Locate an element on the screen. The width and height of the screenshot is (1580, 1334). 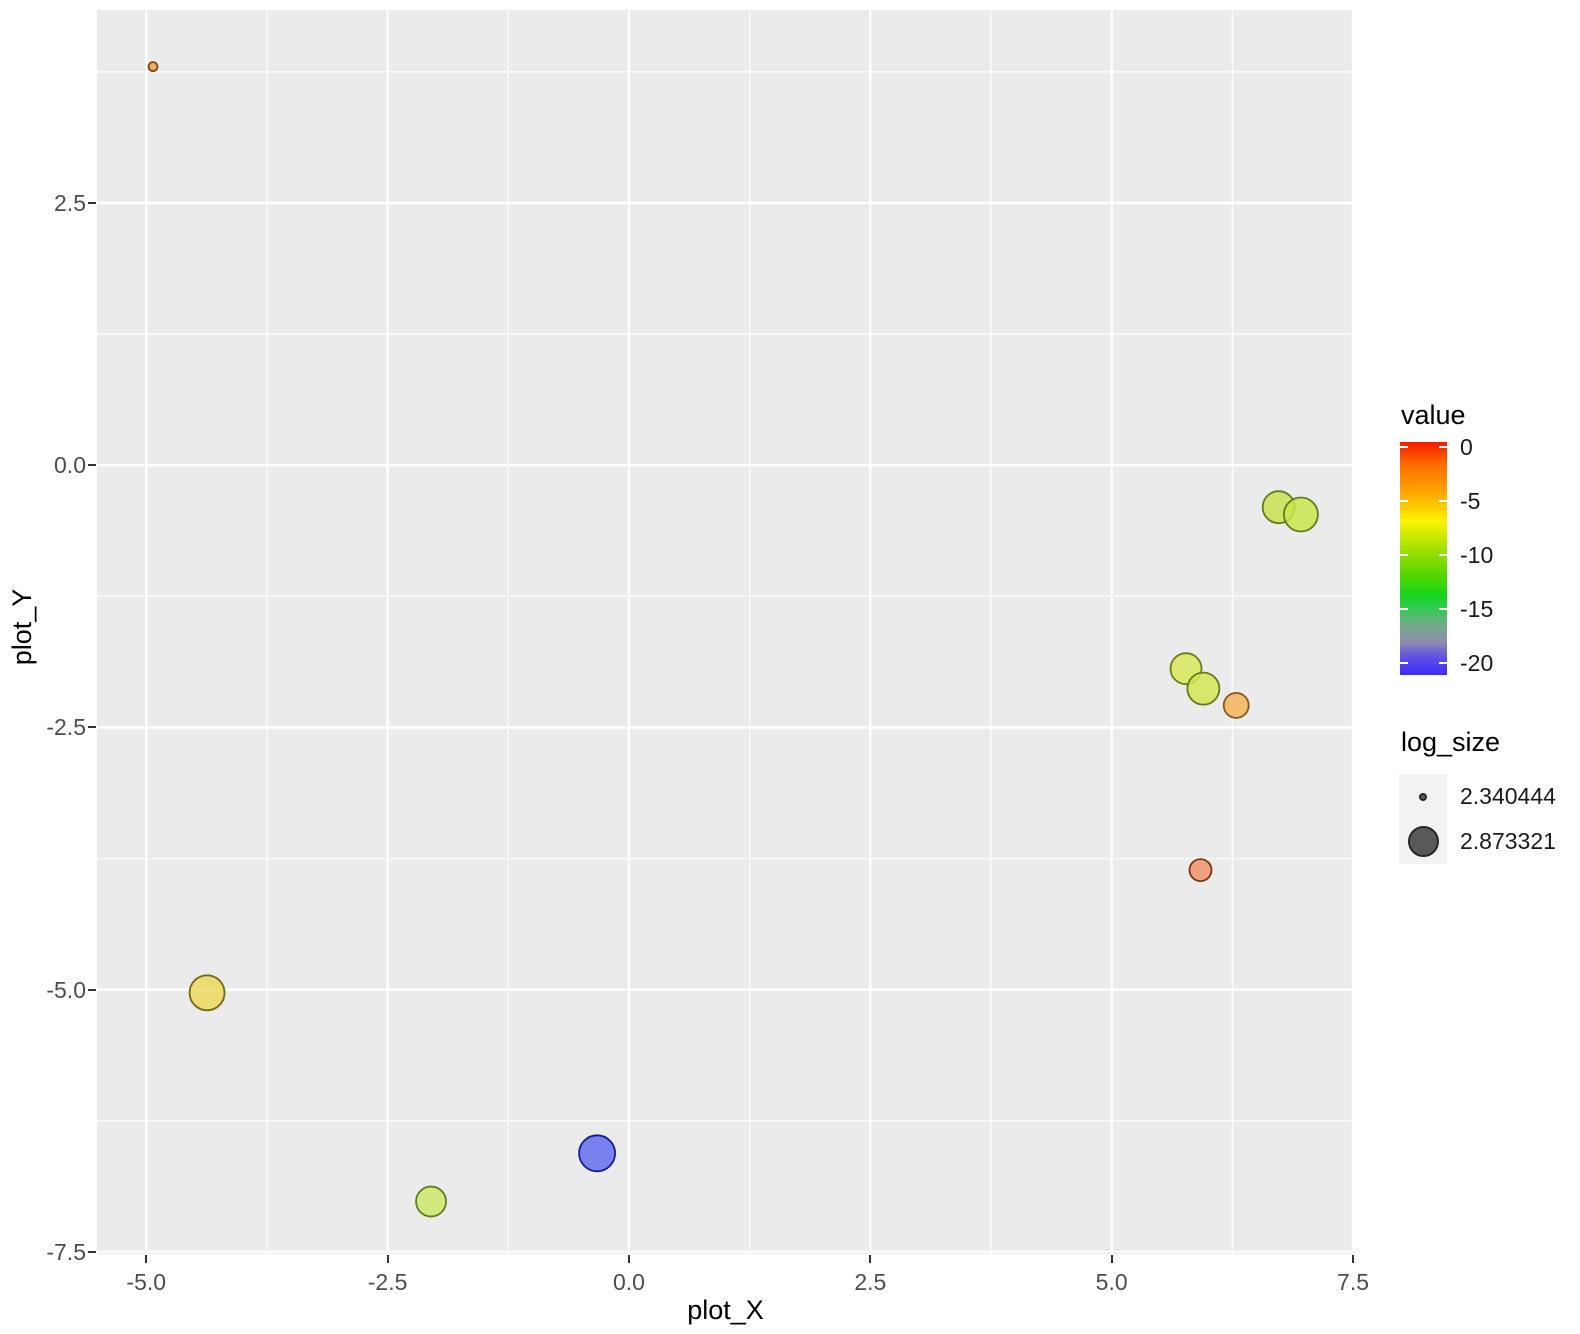
colorbar-tick-label: -20 is located at coordinates (1477, 663).